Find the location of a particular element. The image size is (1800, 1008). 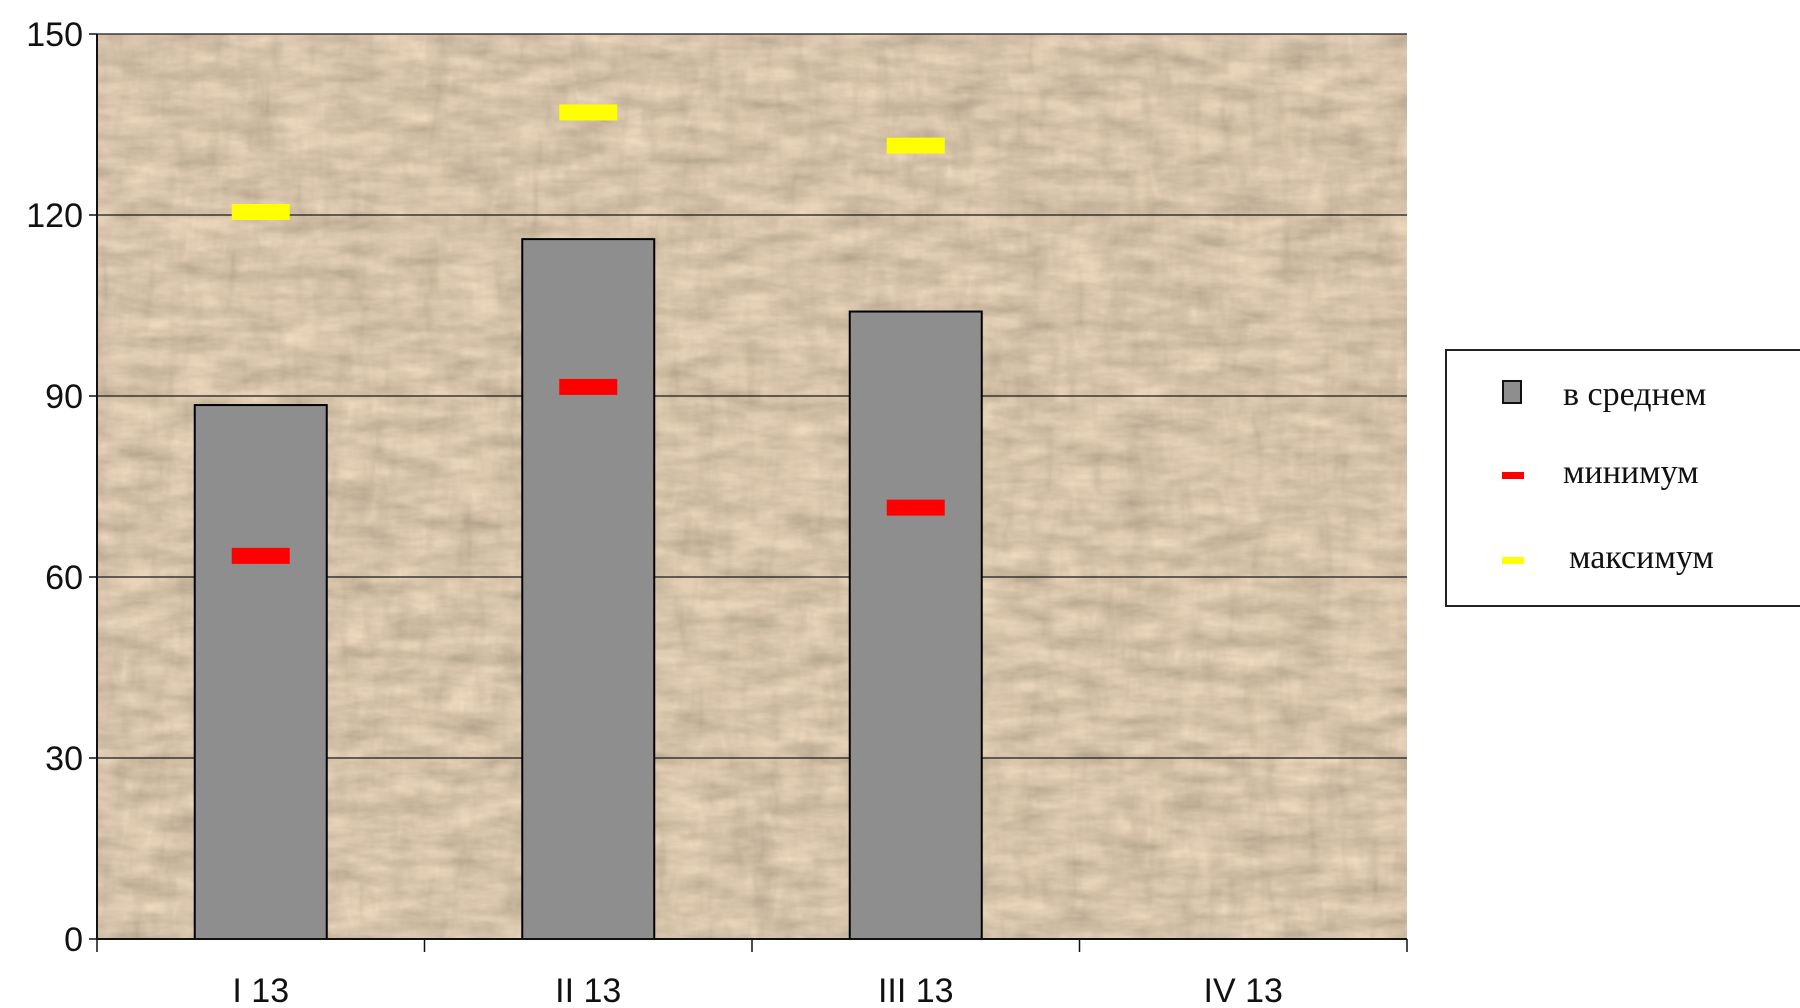

y-tick-label-0: 0 is located at coordinates (73, 940).